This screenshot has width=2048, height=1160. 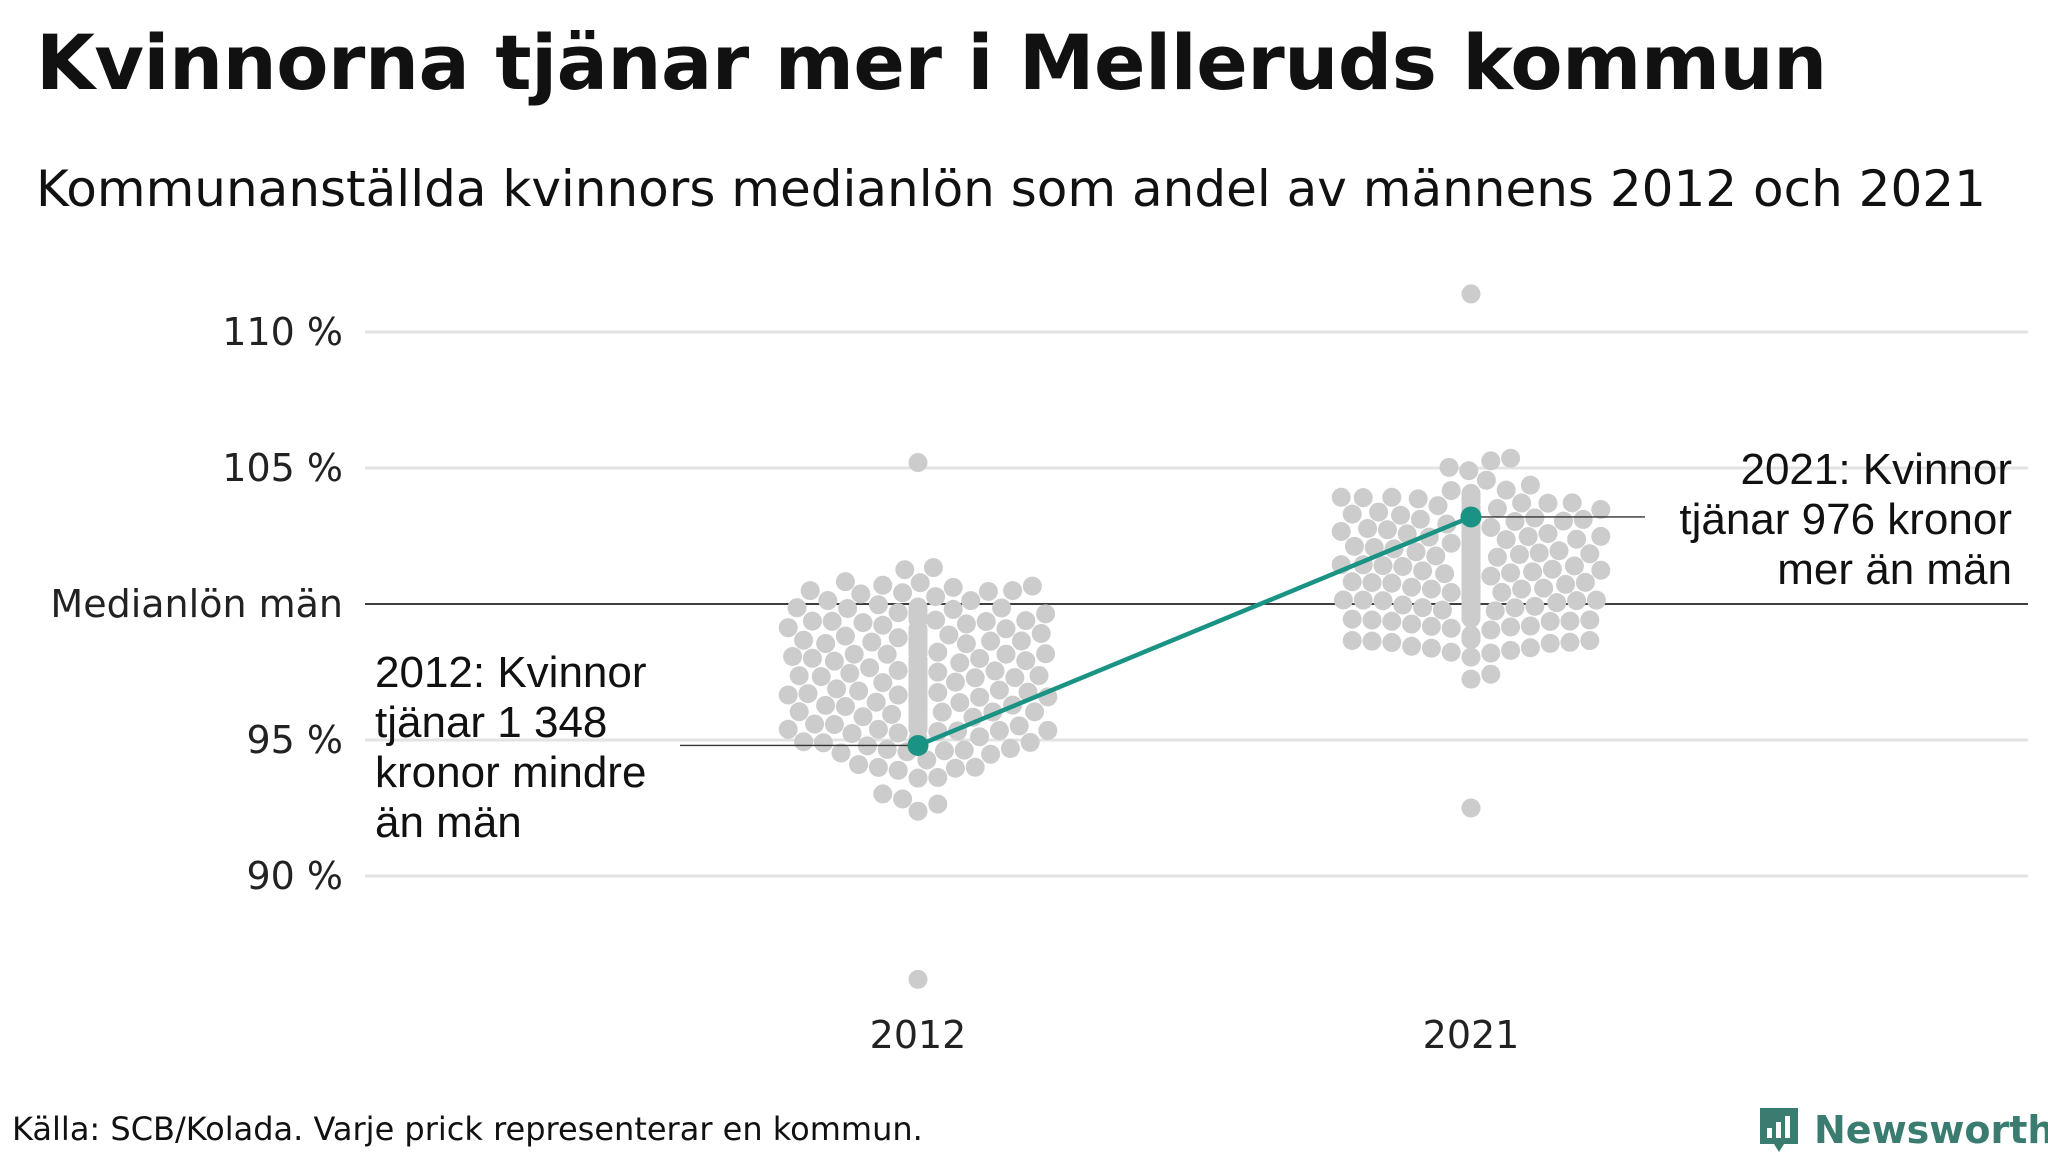 What do you see at coordinates (294, 876) in the screenshot?
I see `y-tick-label: 90 %` at bounding box center [294, 876].